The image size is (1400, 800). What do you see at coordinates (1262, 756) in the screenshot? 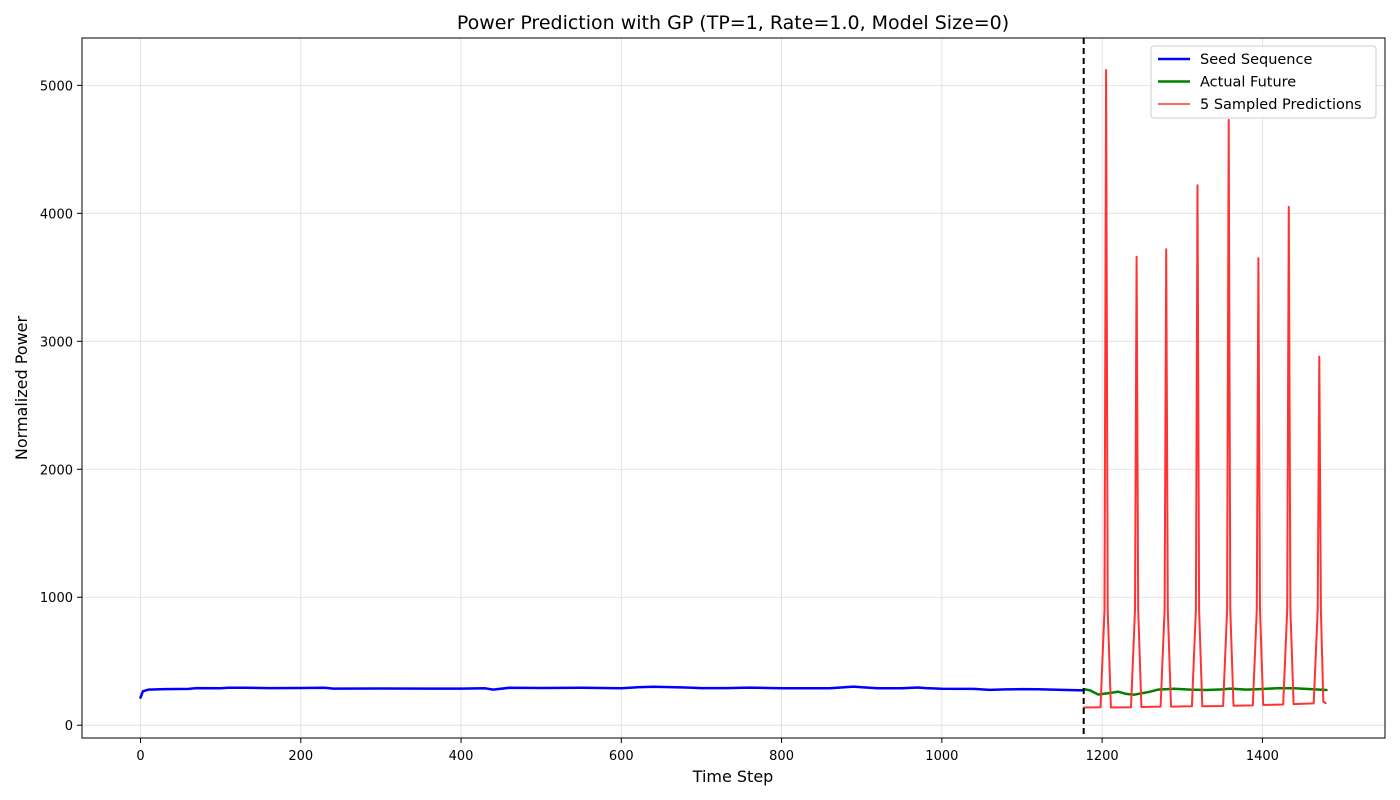
I see `x-tick-label: 1400` at bounding box center [1262, 756].